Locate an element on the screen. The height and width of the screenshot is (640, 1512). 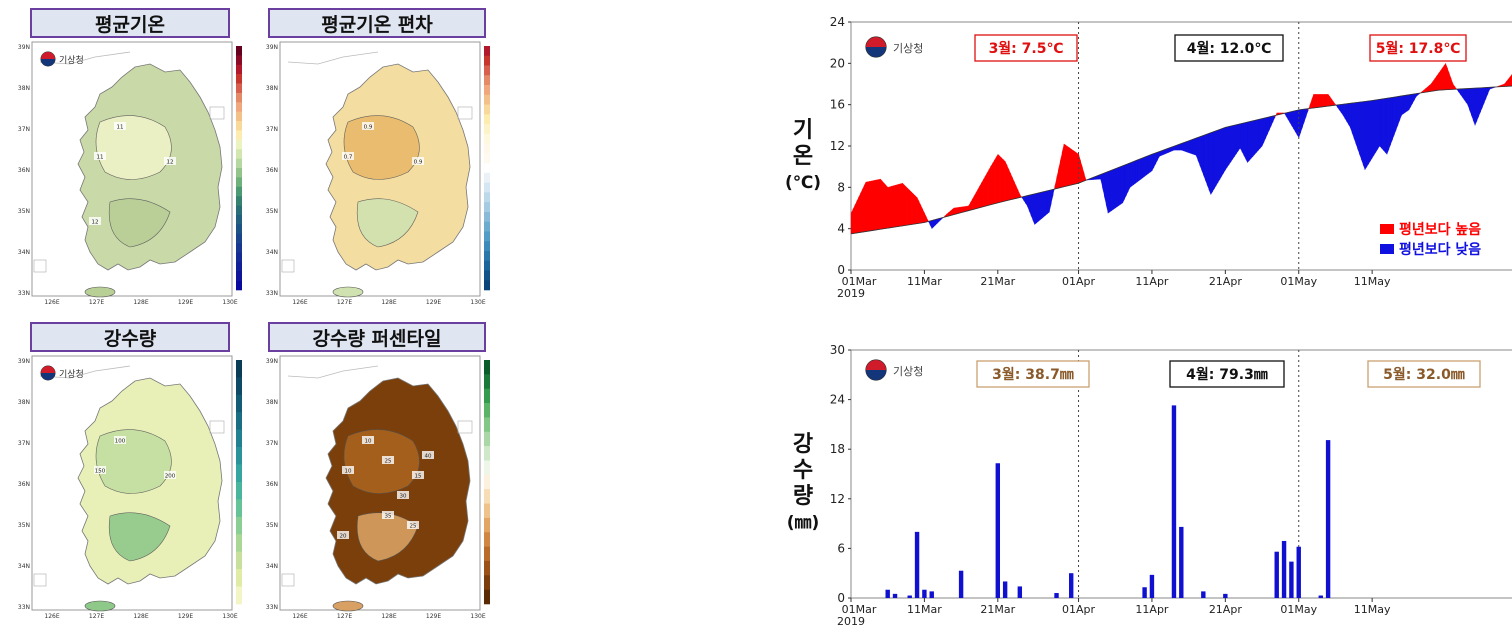
jeju-island is located at coordinates (100, 606).